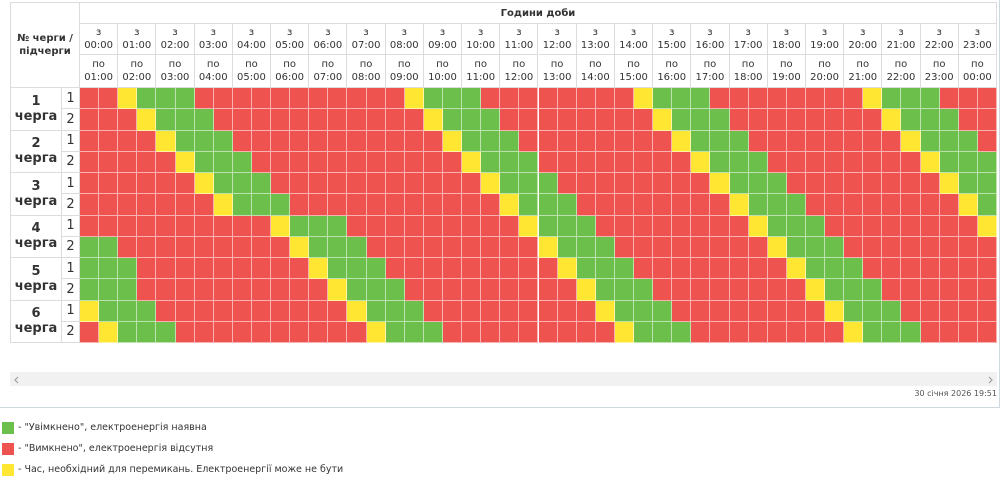 The image size is (1008, 484). I want to click on hour-from: з 01:00, so click(137, 39).